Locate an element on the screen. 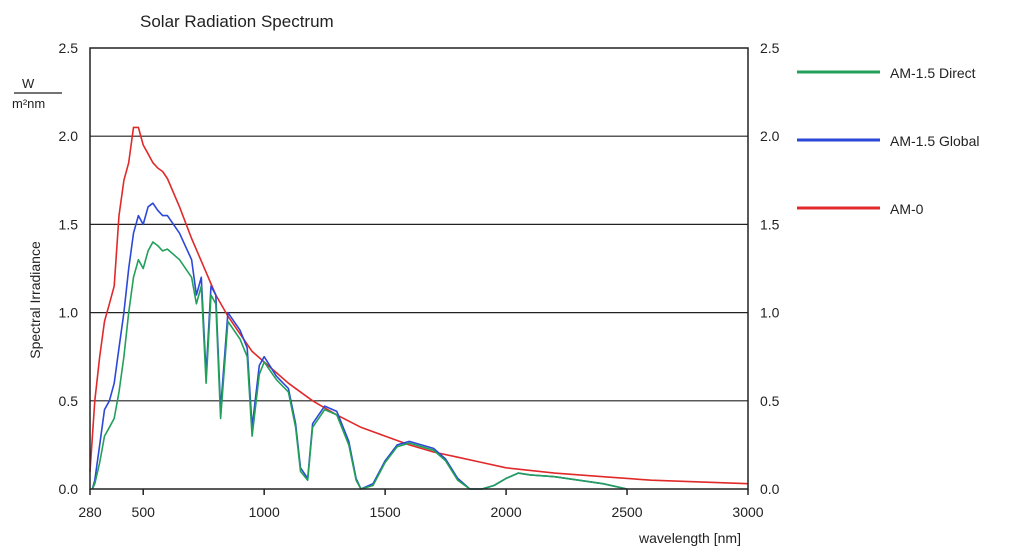  y-unit-numerator: W is located at coordinates (28, 83).